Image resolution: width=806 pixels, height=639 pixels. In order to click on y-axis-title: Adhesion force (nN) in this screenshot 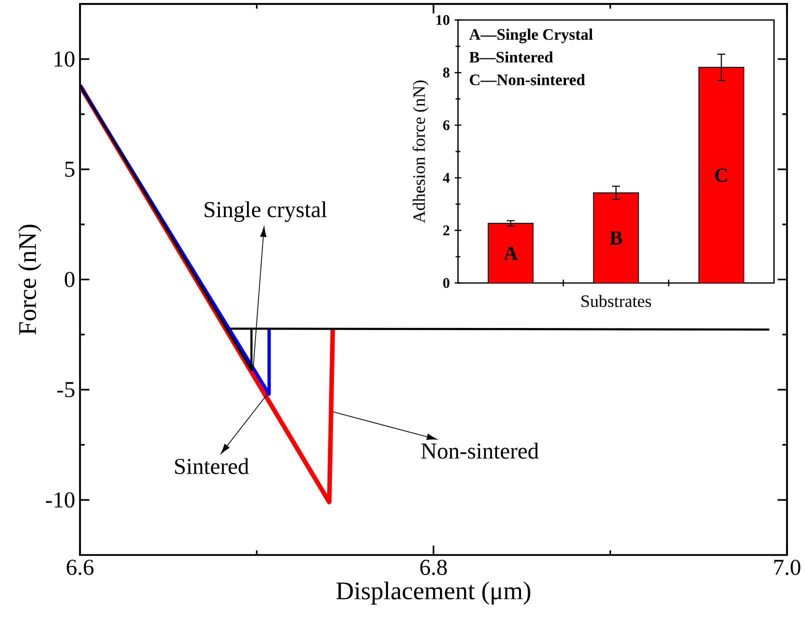, I will do `click(420, 152)`.